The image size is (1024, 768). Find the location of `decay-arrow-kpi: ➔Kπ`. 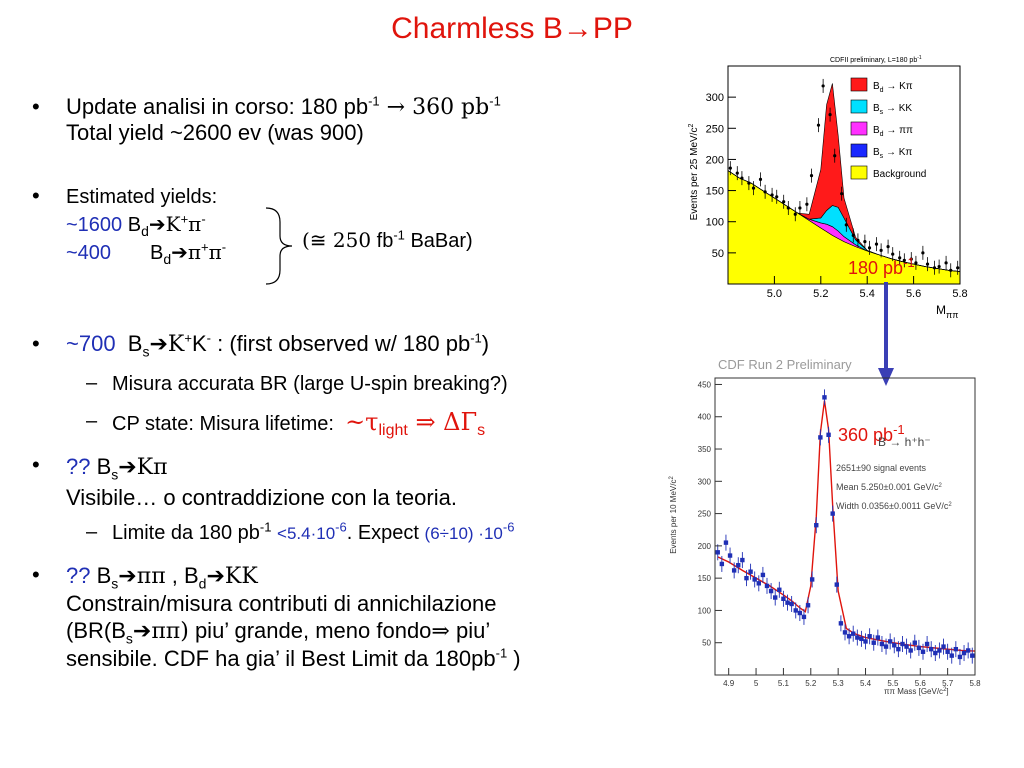

decay-arrow-kpi: ➔Kπ is located at coordinates (143, 467).